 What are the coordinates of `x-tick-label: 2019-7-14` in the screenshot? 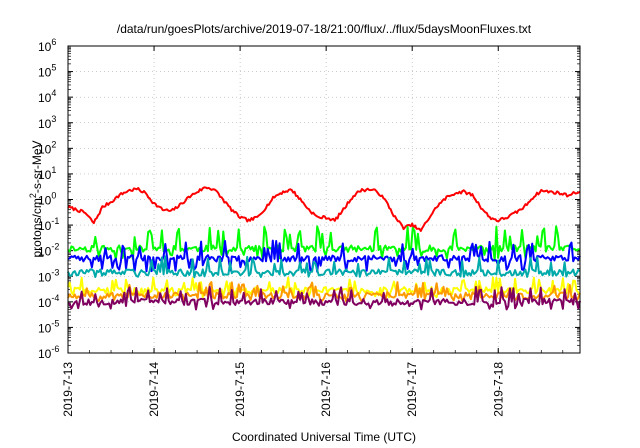 It's located at (154, 389).